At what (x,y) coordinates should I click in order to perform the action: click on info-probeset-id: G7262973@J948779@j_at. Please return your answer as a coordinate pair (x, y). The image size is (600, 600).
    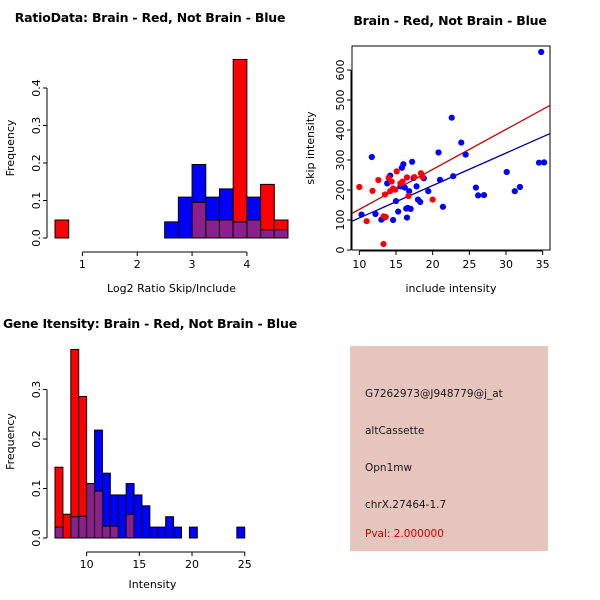
    Looking at the image, I should click on (434, 394).